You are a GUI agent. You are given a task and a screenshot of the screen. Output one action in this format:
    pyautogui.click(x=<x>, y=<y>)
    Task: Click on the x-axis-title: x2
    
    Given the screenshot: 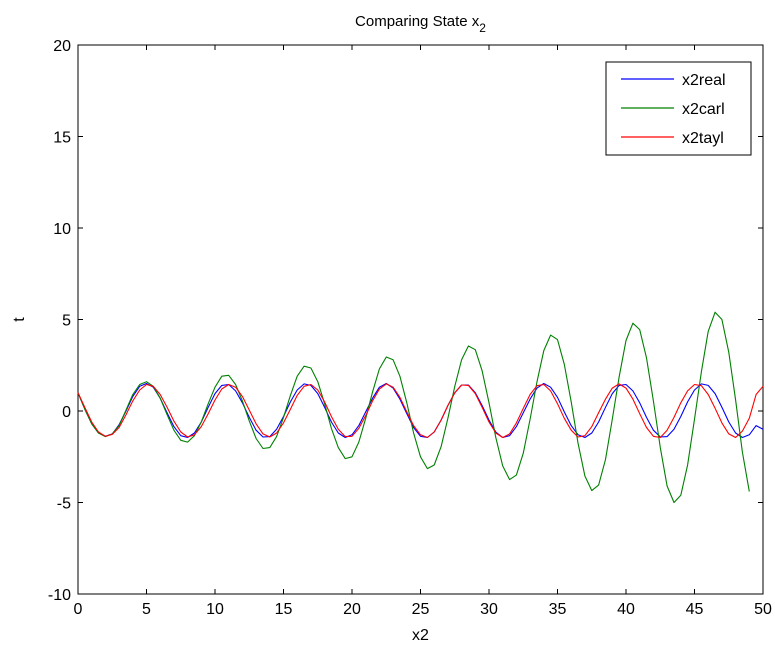 What is the action you would take?
    pyautogui.click(x=420, y=635)
    